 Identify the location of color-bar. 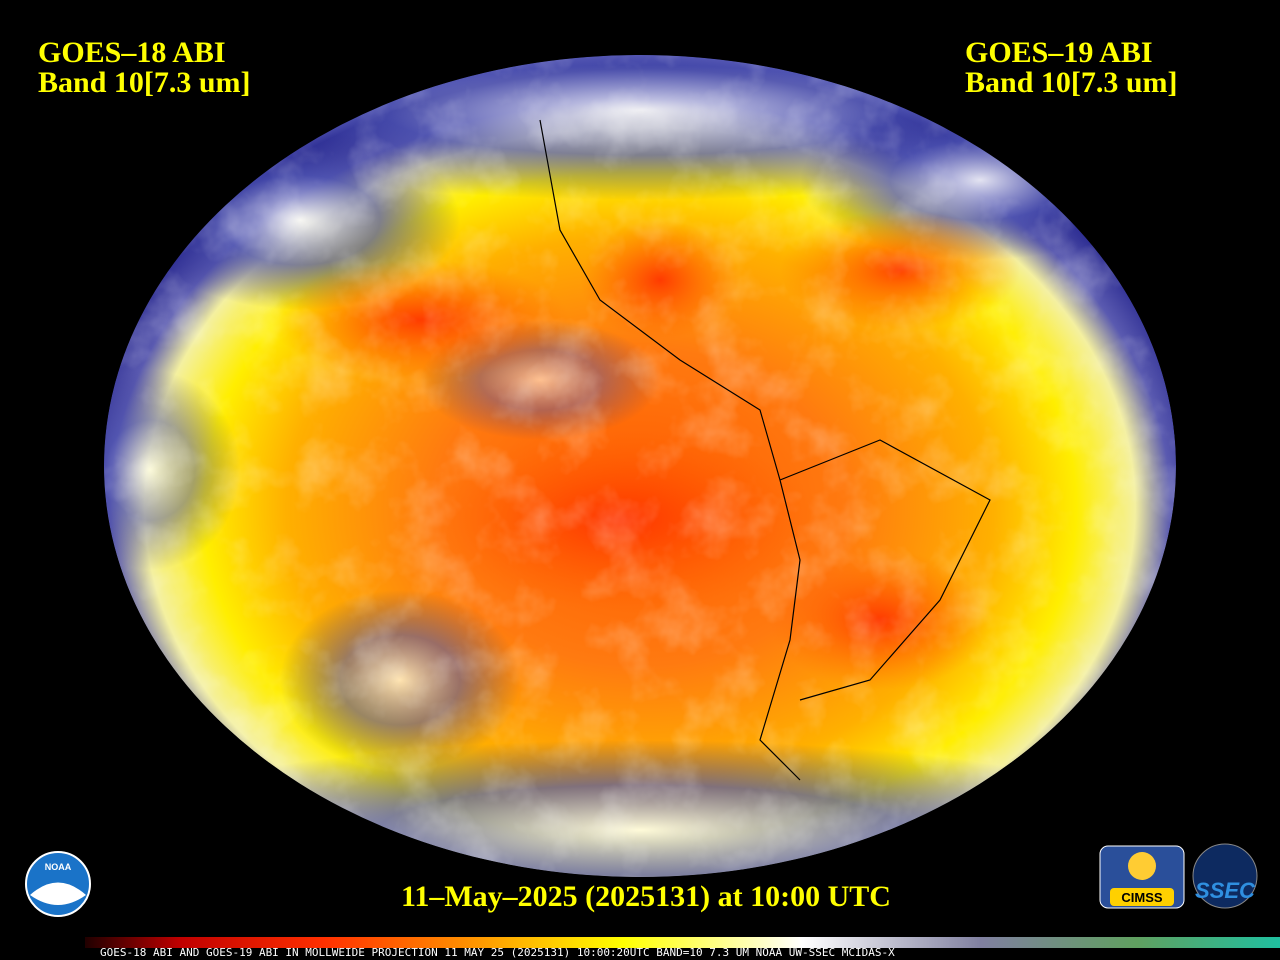
(682, 942).